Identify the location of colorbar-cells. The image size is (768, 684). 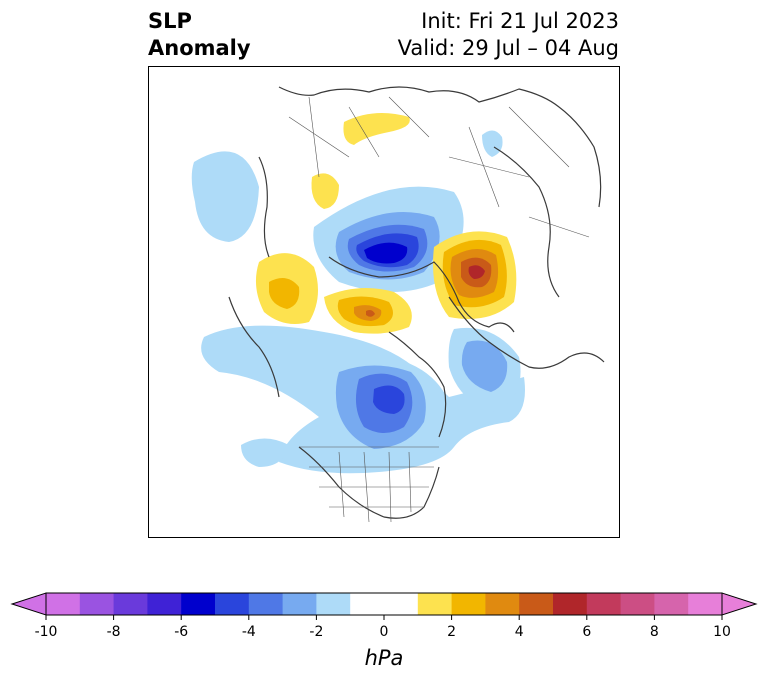
(384, 604).